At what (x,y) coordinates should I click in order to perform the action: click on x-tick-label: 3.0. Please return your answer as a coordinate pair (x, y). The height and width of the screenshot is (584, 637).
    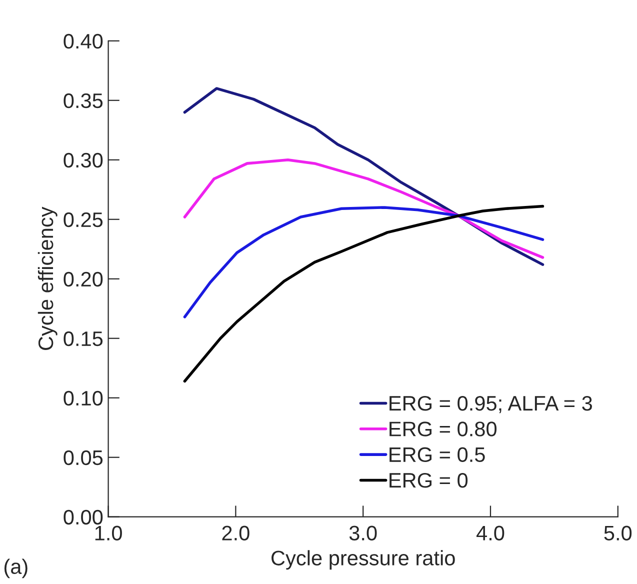
    Looking at the image, I should click on (363, 533).